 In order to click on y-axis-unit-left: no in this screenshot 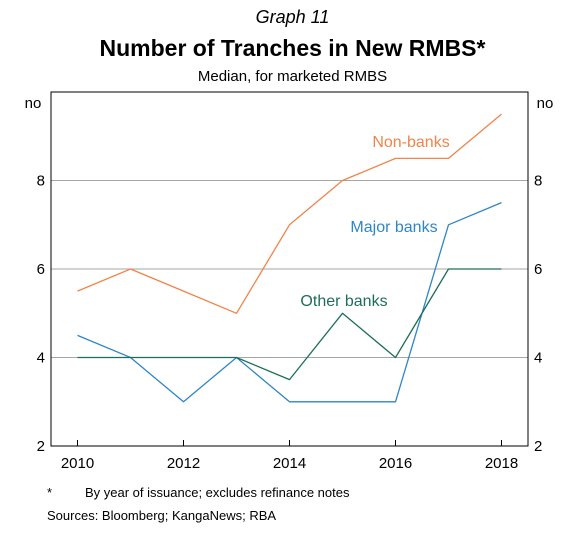, I will do `click(33, 103)`.